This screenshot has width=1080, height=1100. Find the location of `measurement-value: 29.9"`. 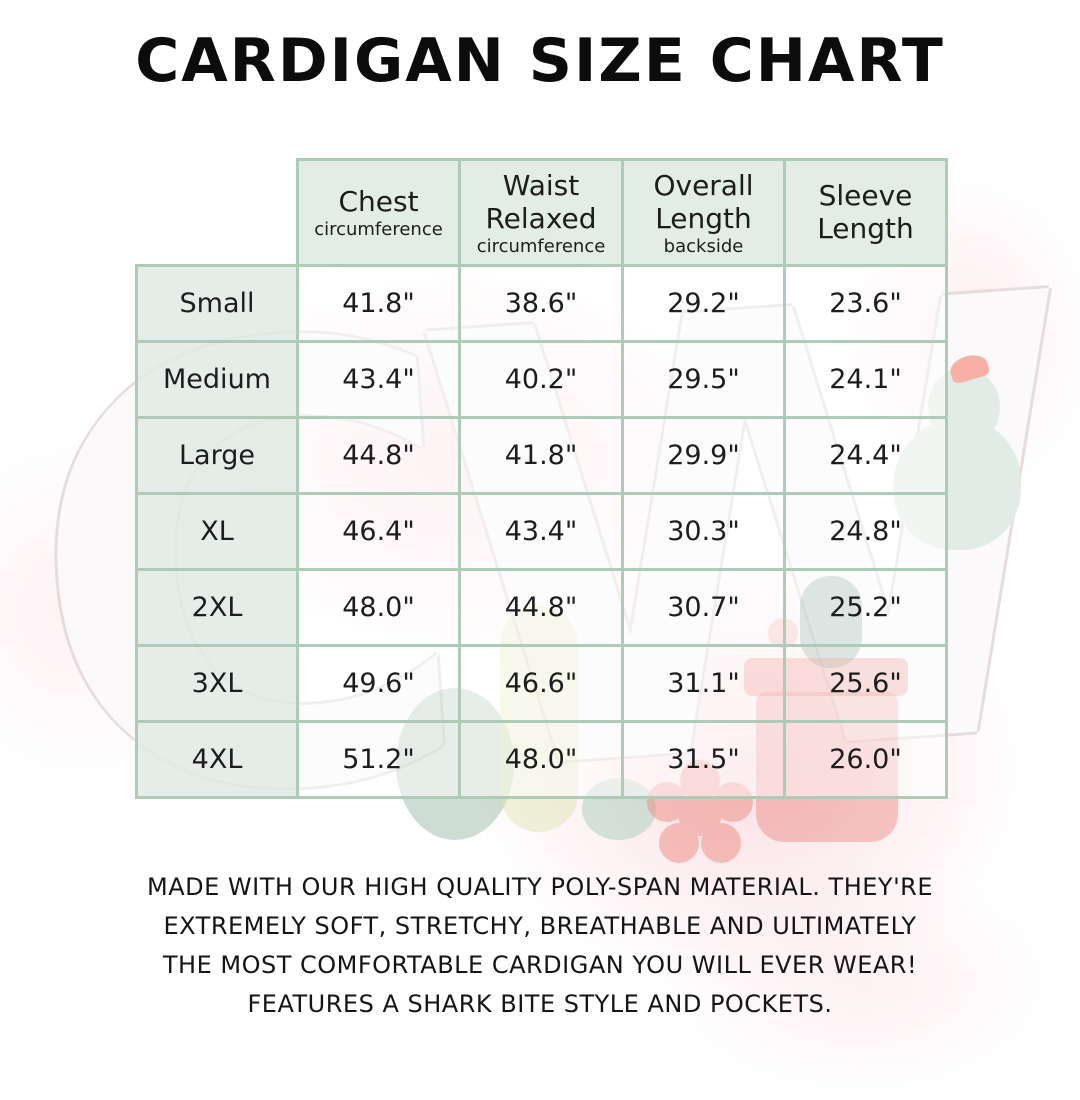

measurement-value: 29.9" is located at coordinates (703, 455).